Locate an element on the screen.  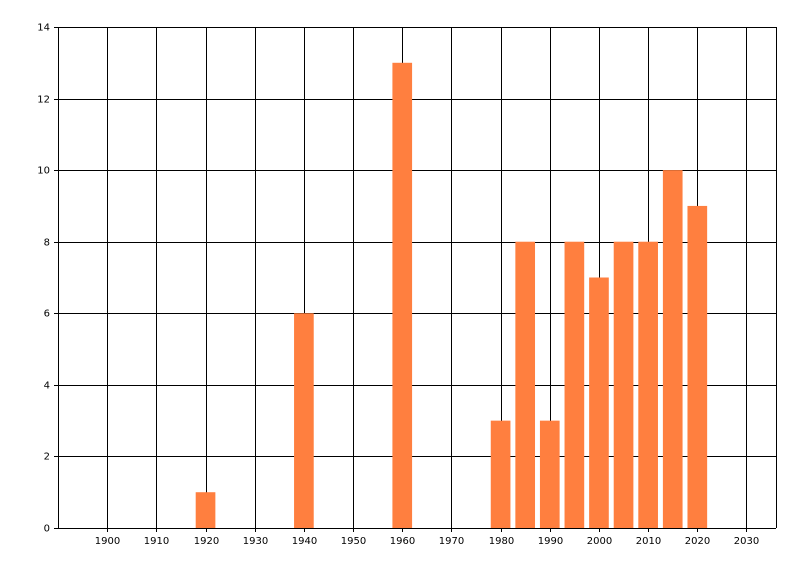
x-tick-label: 1990 is located at coordinates (550, 541).